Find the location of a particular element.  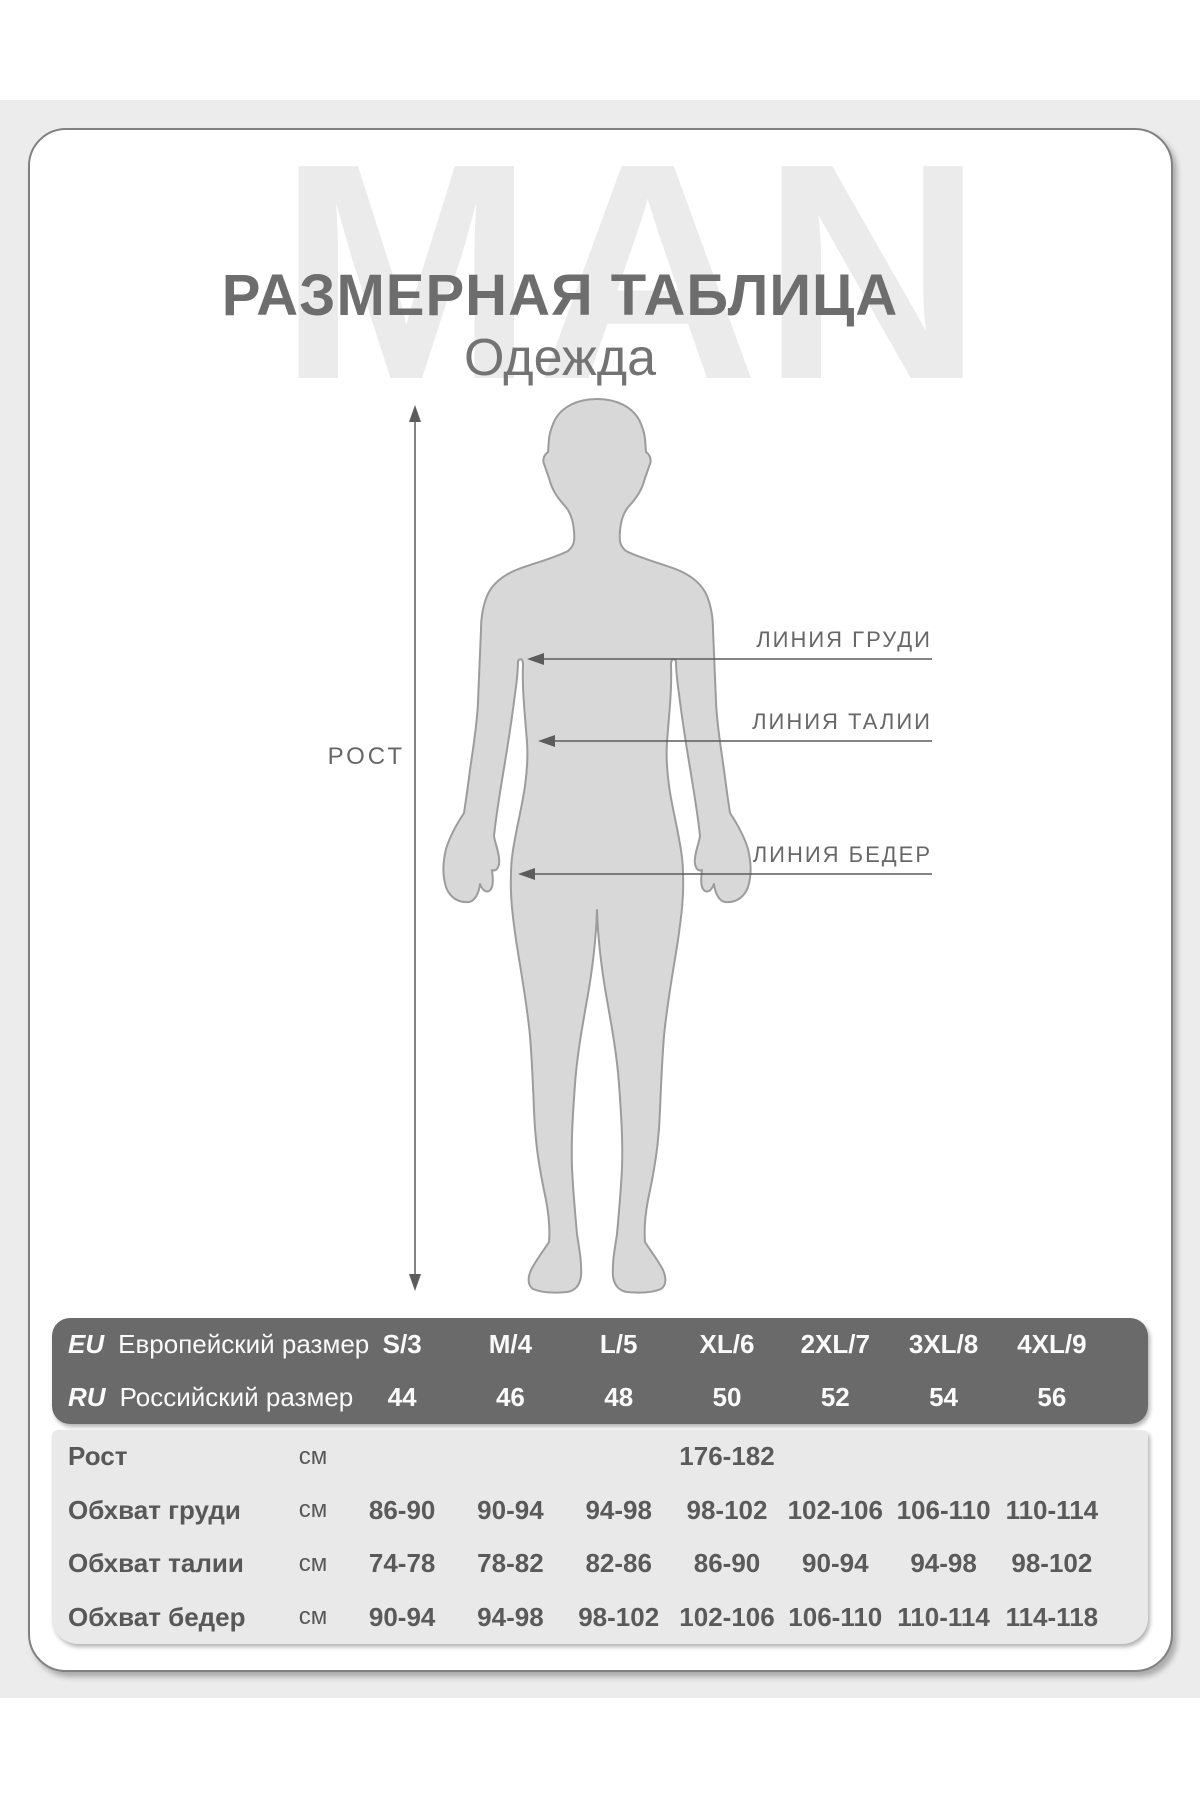

ru-size-value: 56 is located at coordinates (1052, 1397).